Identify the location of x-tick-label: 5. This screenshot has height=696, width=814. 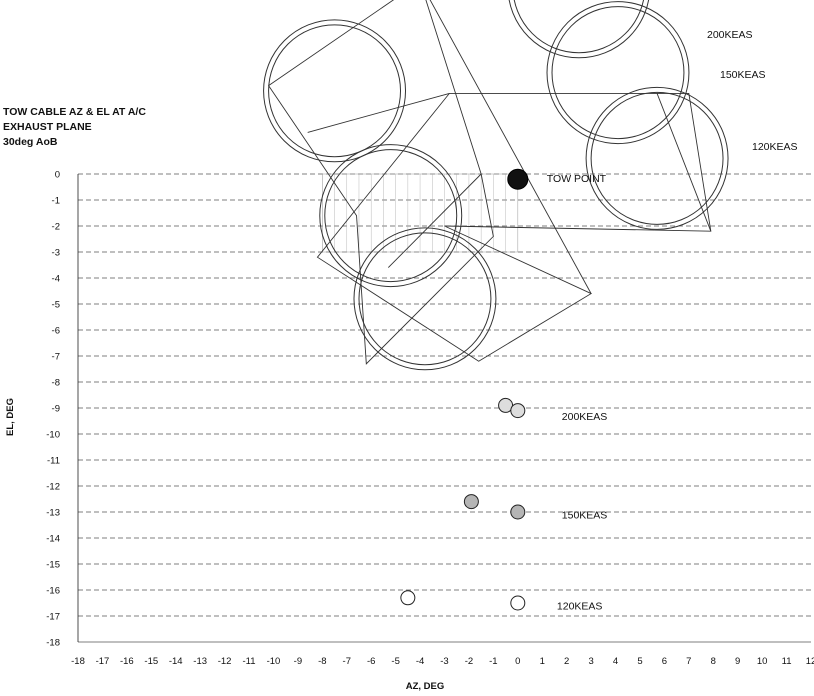
(639, 661).